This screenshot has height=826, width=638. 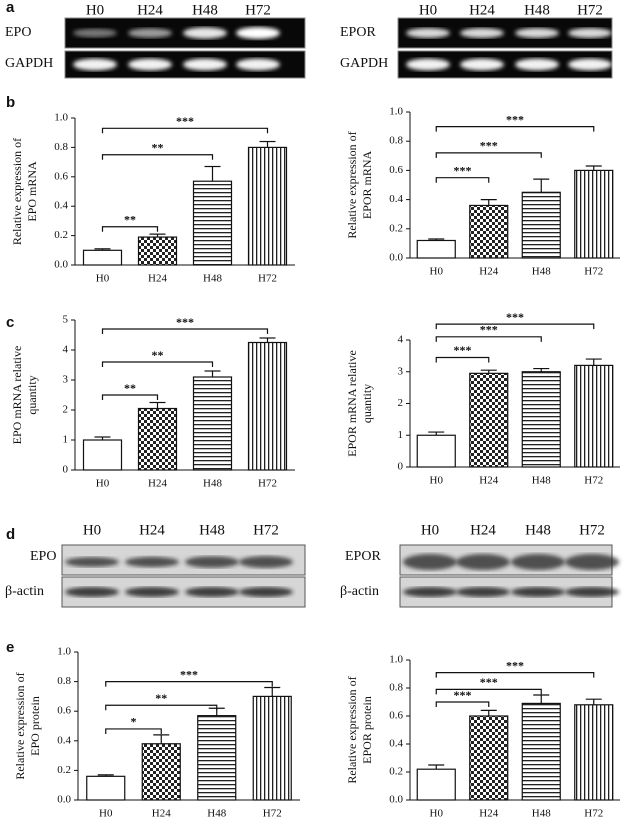 What do you see at coordinates (61, 176) in the screenshot?
I see `y-tick-label: 0.6` at bounding box center [61, 176].